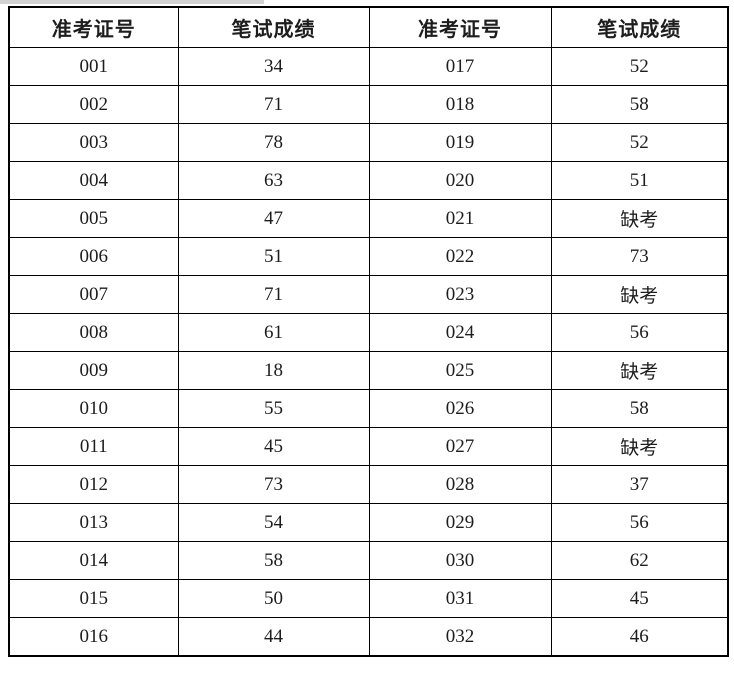 This screenshot has height=676, width=734. I want to click on score-cell: 54, so click(273, 522).